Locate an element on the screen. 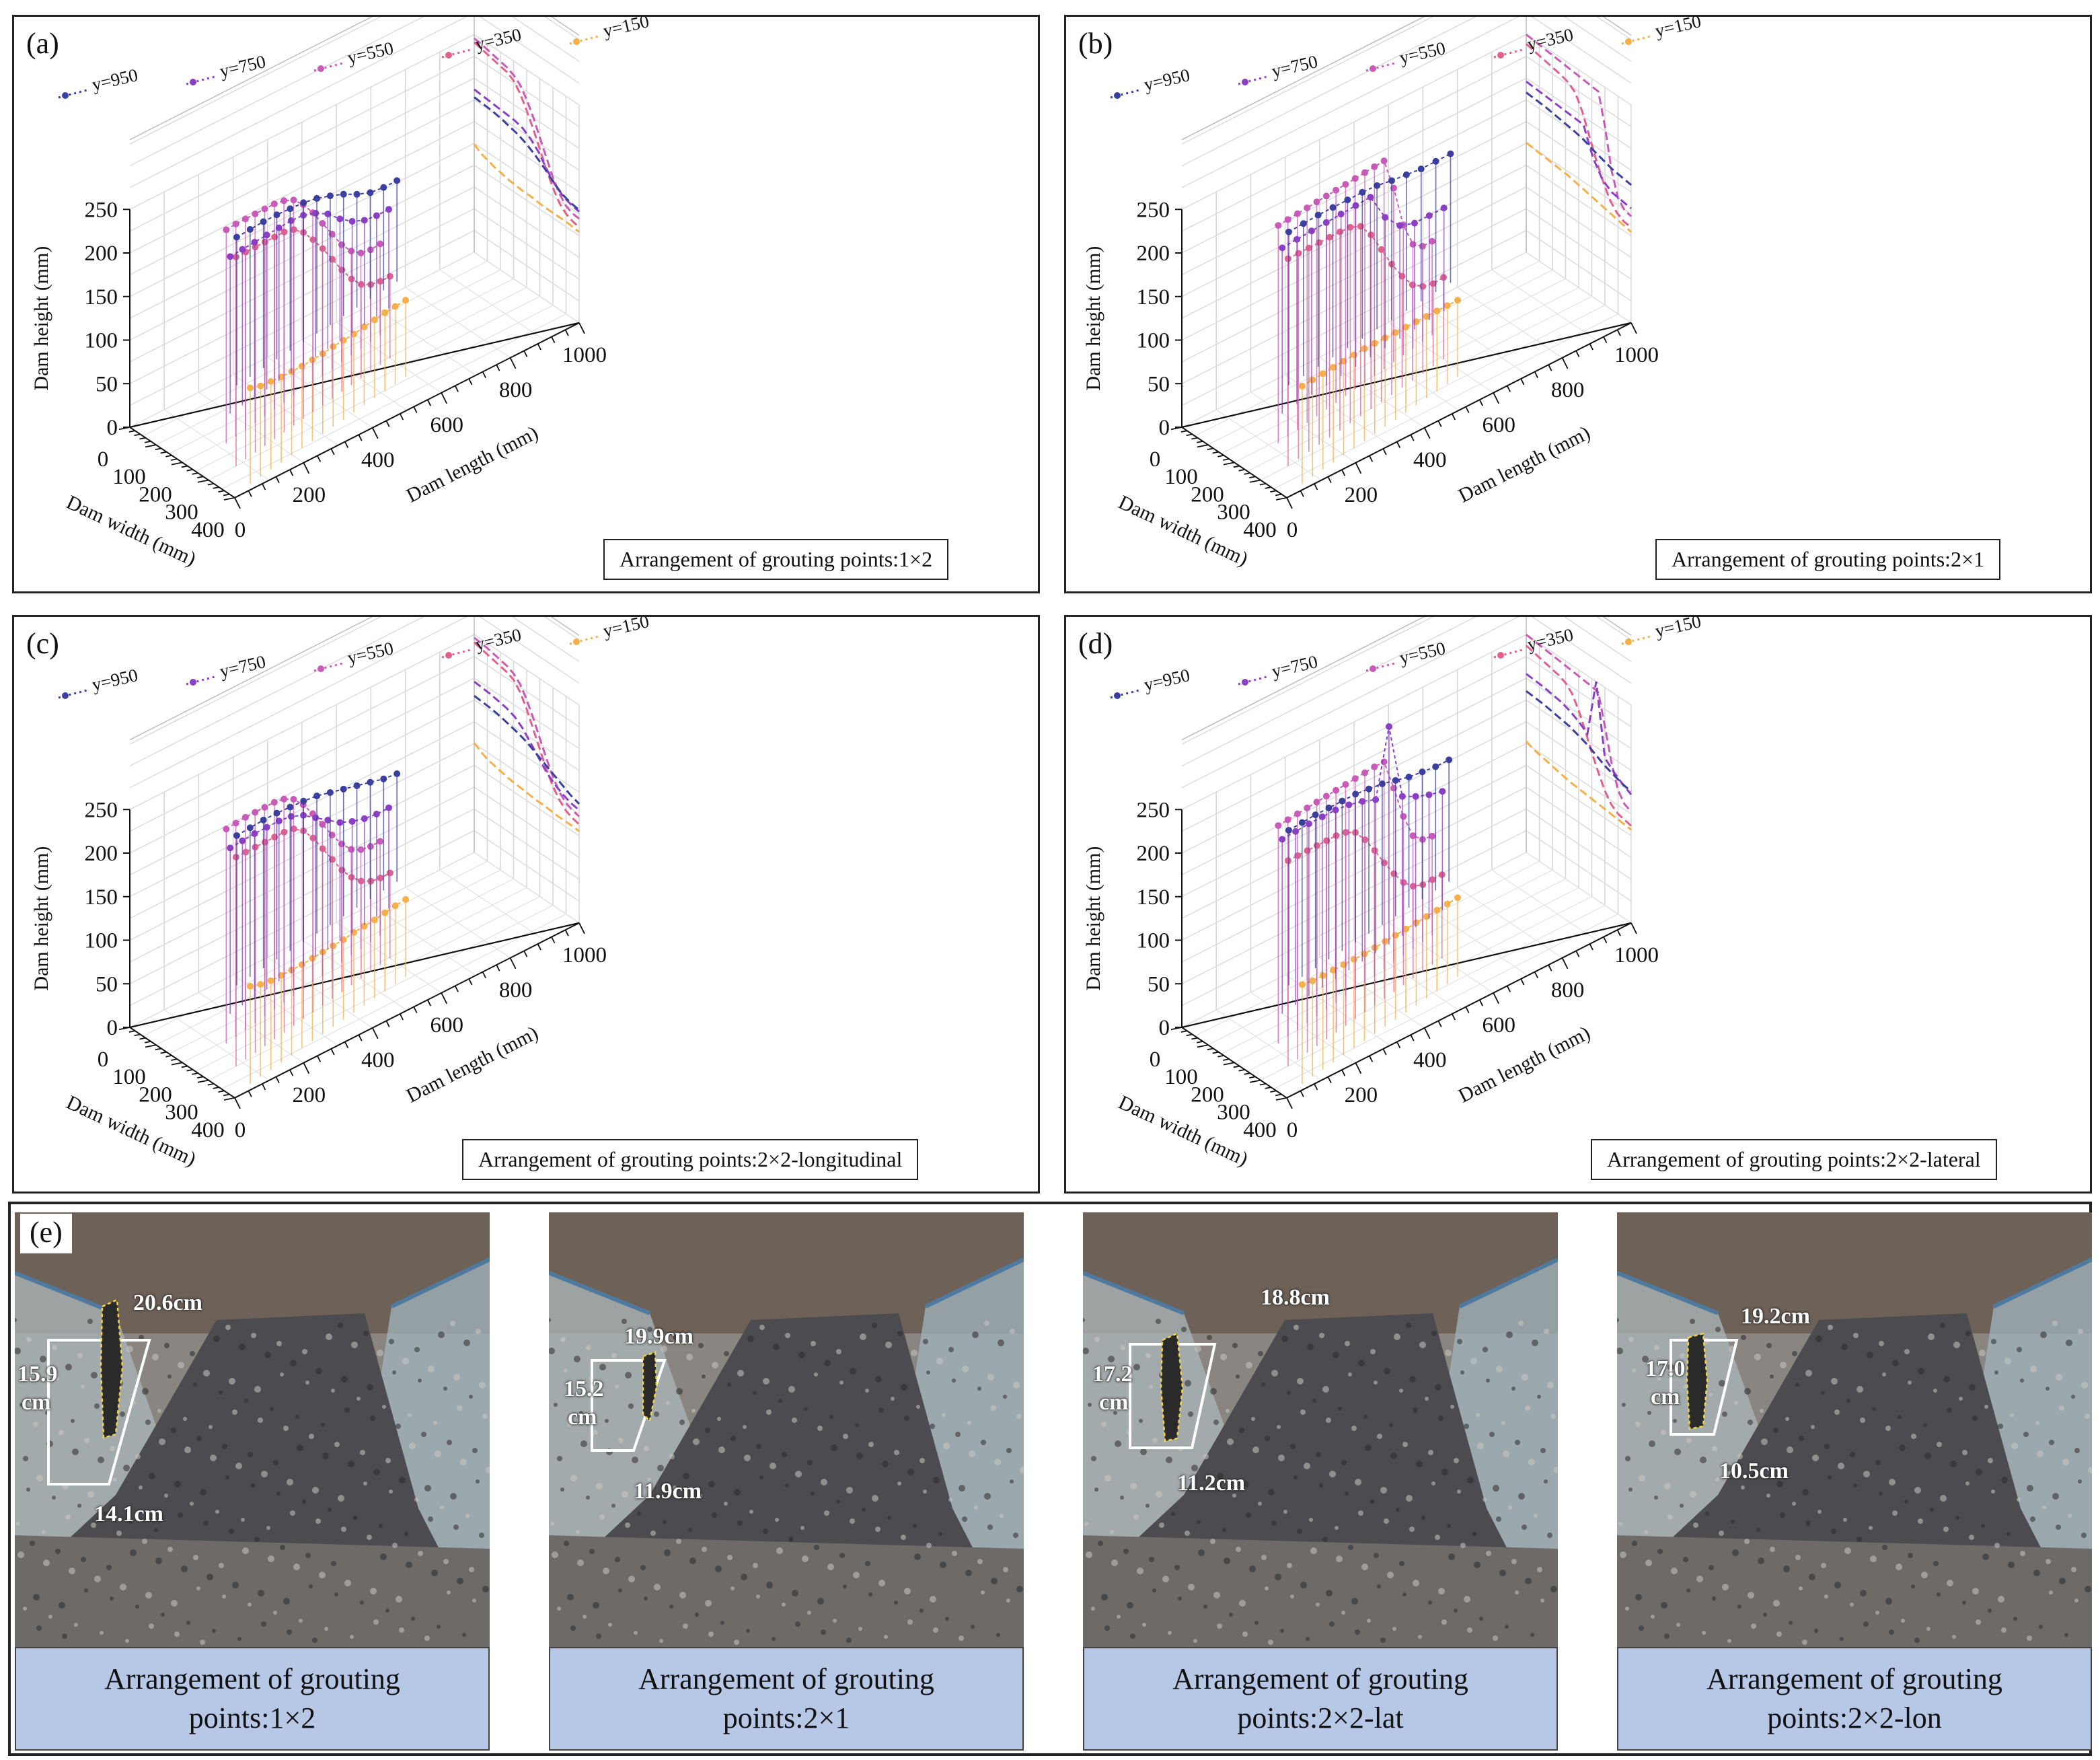 Image resolution: width=2100 pixels, height=1760 pixels. y-tick-label: 0 is located at coordinates (240, 1130).